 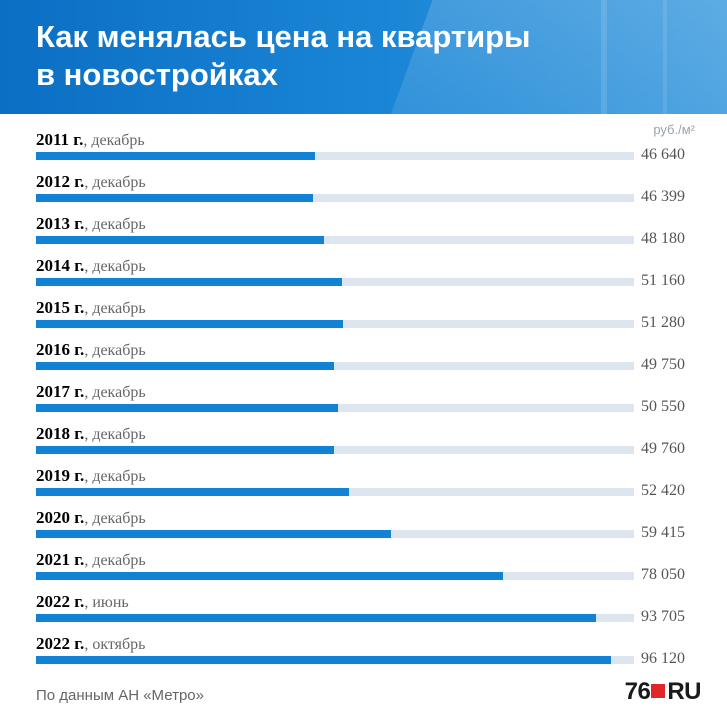 What do you see at coordinates (106, 602) in the screenshot?
I see `category-period: , июнь` at bounding box center [106, 602].